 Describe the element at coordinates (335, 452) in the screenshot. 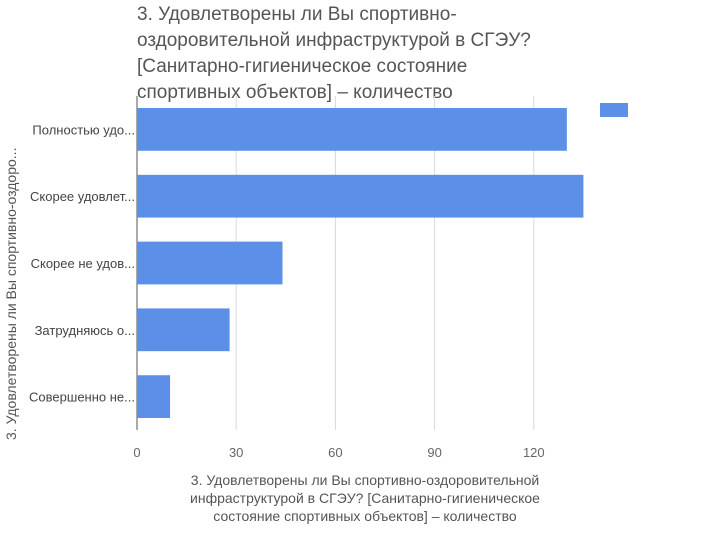

I see `x-tick-label: 60` at that location.